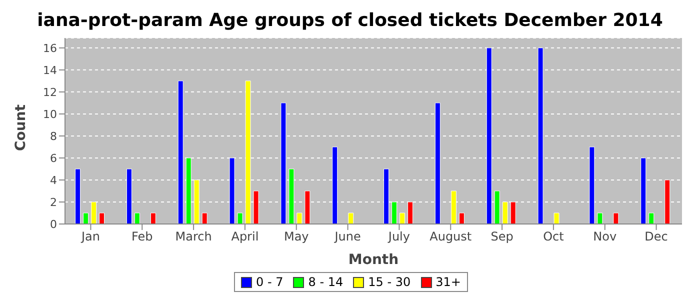  I want to click on y-tick-label: 2, so click(53, 202).